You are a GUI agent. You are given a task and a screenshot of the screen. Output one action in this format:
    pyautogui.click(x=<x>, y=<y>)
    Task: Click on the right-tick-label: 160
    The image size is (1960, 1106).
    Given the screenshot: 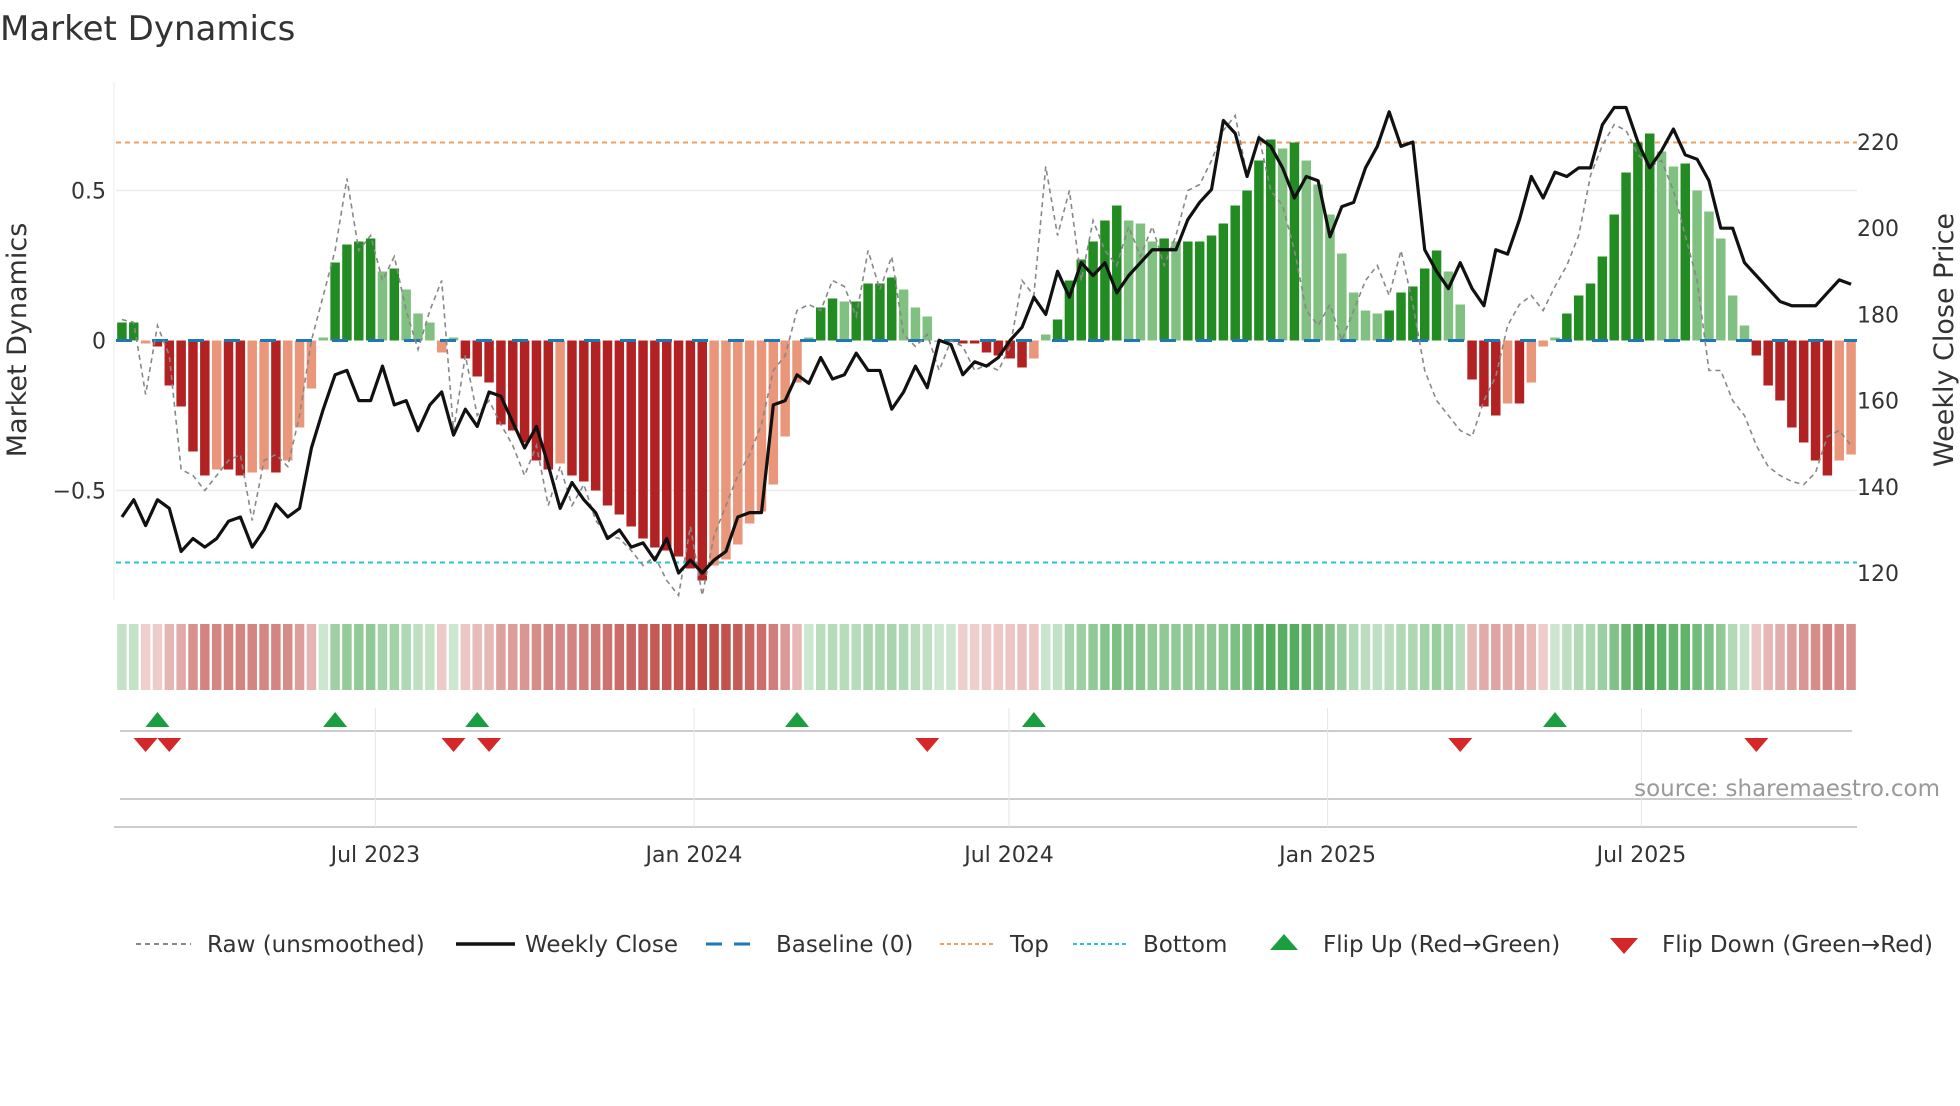 What is the action you would take?
    pyautogui.click(x=1878, y=402)
    